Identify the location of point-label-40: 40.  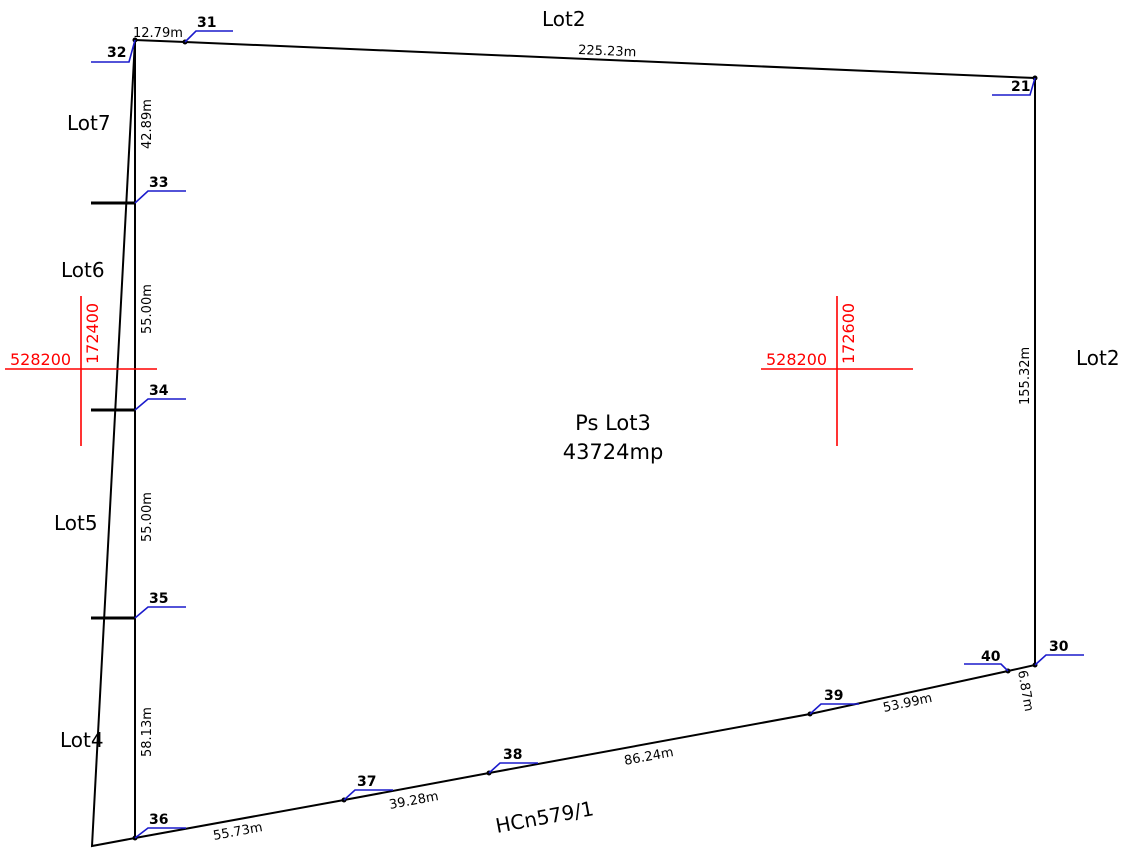
(991, 657).